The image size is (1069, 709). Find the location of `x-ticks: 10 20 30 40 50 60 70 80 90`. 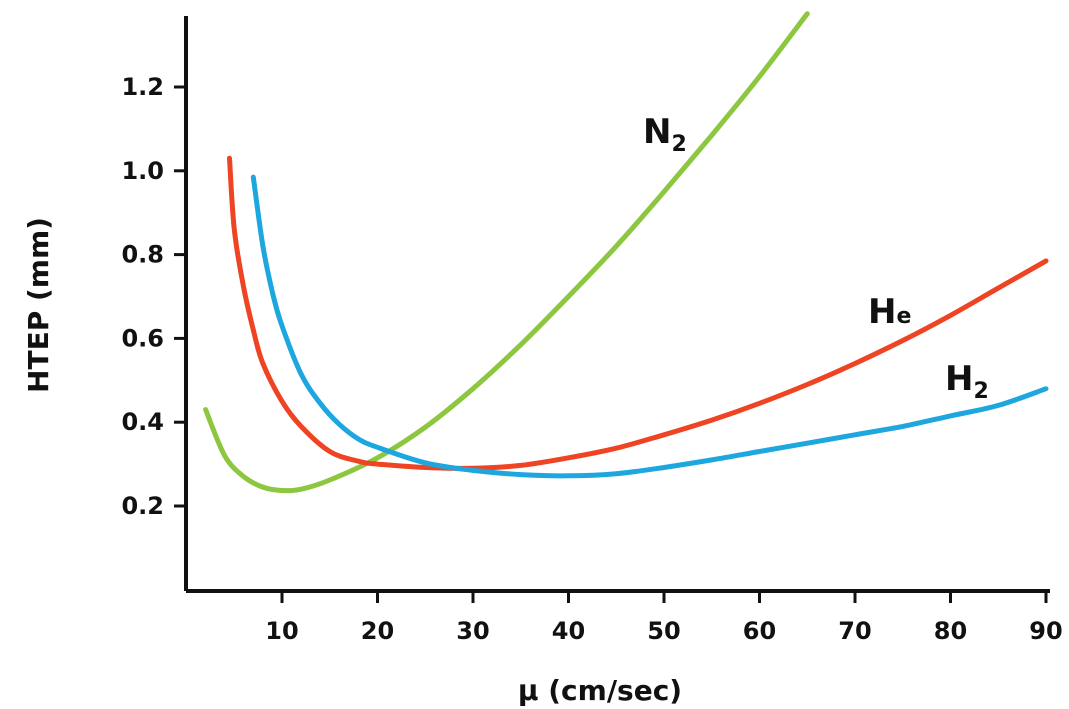

x-ticks: 10 20 30 40 50 60 70 80 90 is located at coordinates (664, 618).